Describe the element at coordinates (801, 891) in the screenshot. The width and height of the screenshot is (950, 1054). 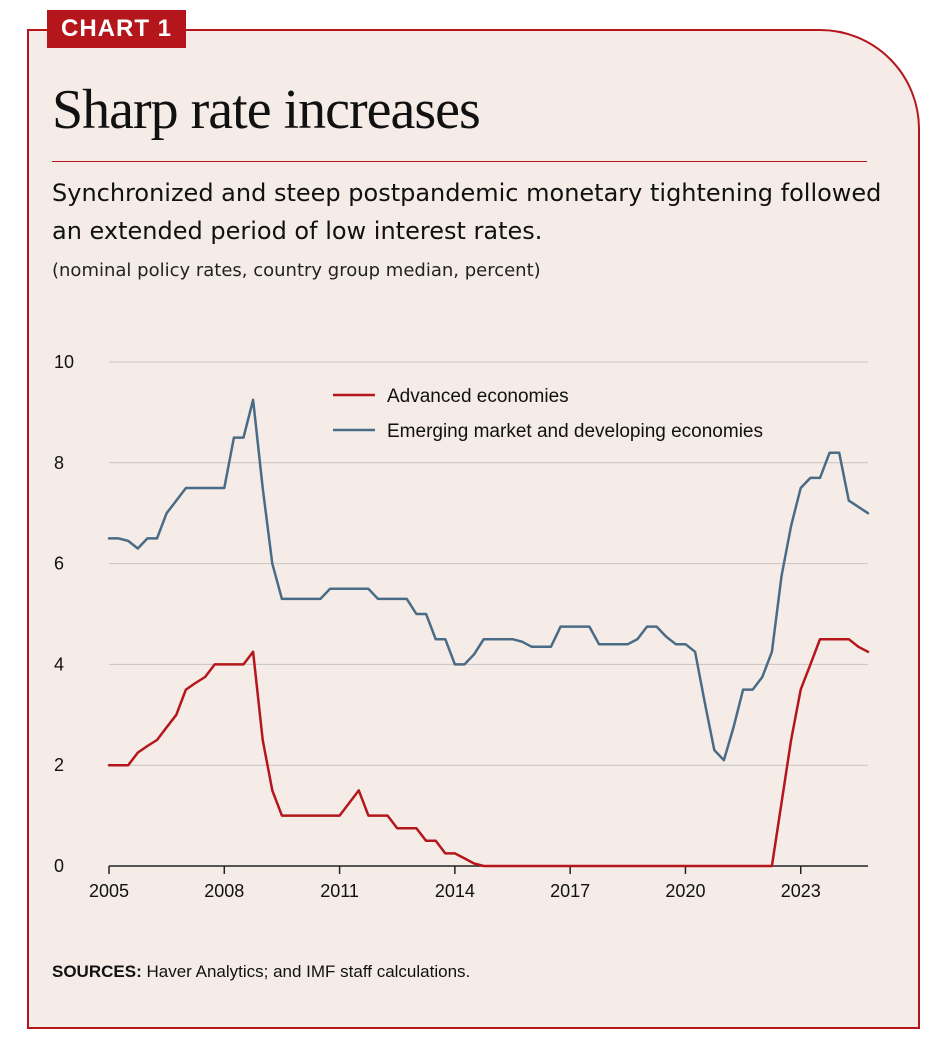
I see `x-tick-label: 2023` at that location.